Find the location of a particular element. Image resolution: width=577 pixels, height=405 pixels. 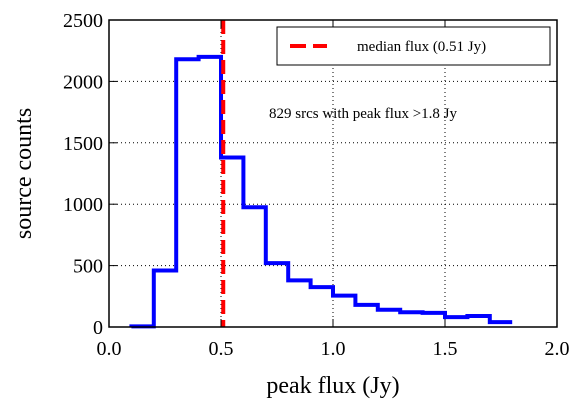

x-tick-label-3: 1.5 is located at coordinates (445, 349).